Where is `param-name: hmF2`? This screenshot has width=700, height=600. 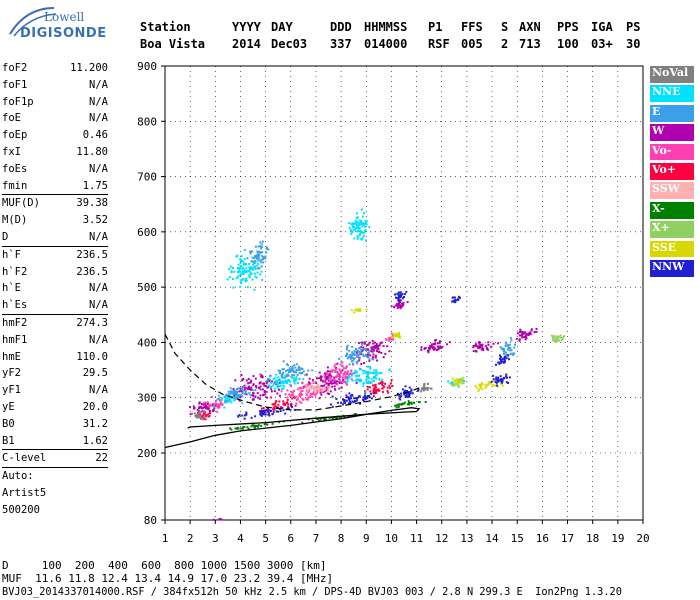 param-name: hmF2 is located at coordinates (15, 322).